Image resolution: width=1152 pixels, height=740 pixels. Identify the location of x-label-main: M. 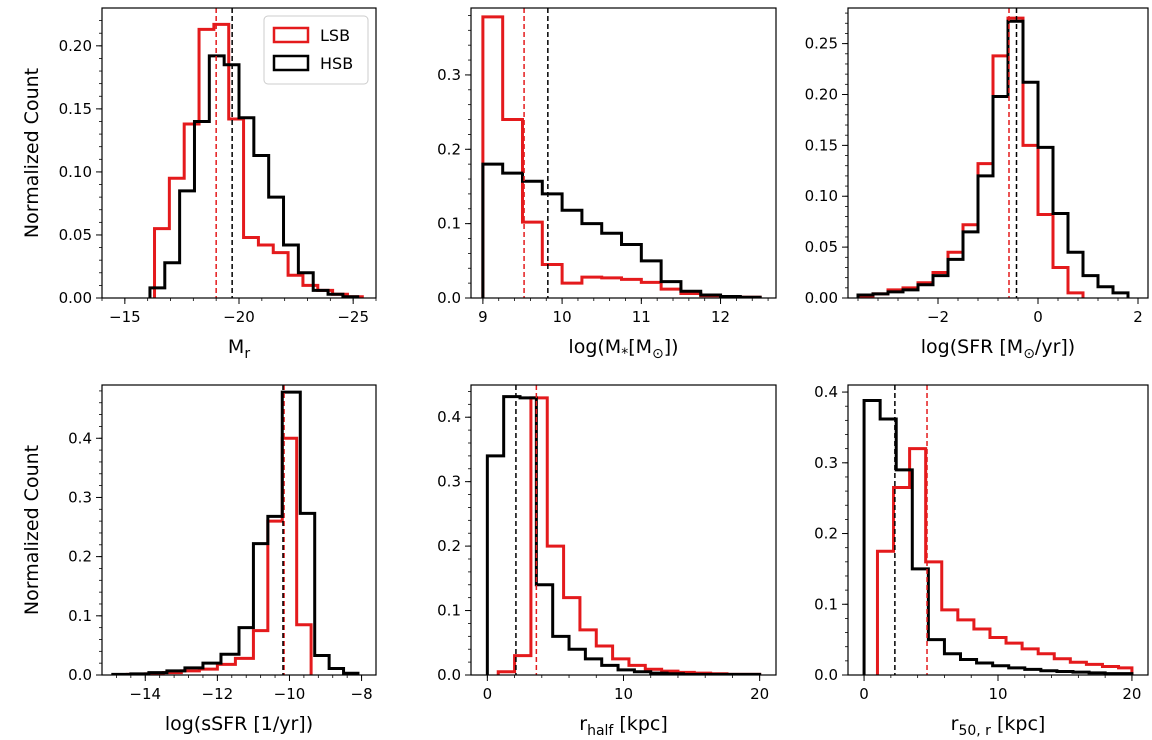
(236, 347).